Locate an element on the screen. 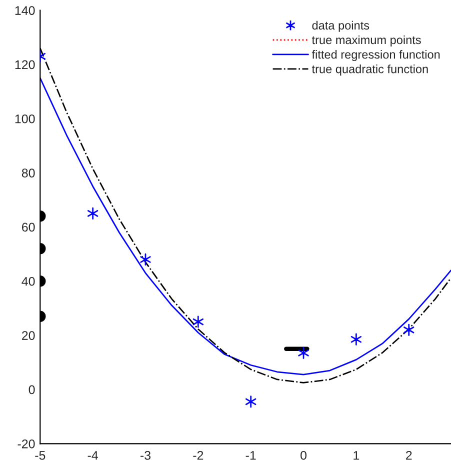  x-tick-label: -4 is located at coordinates (93, 455).